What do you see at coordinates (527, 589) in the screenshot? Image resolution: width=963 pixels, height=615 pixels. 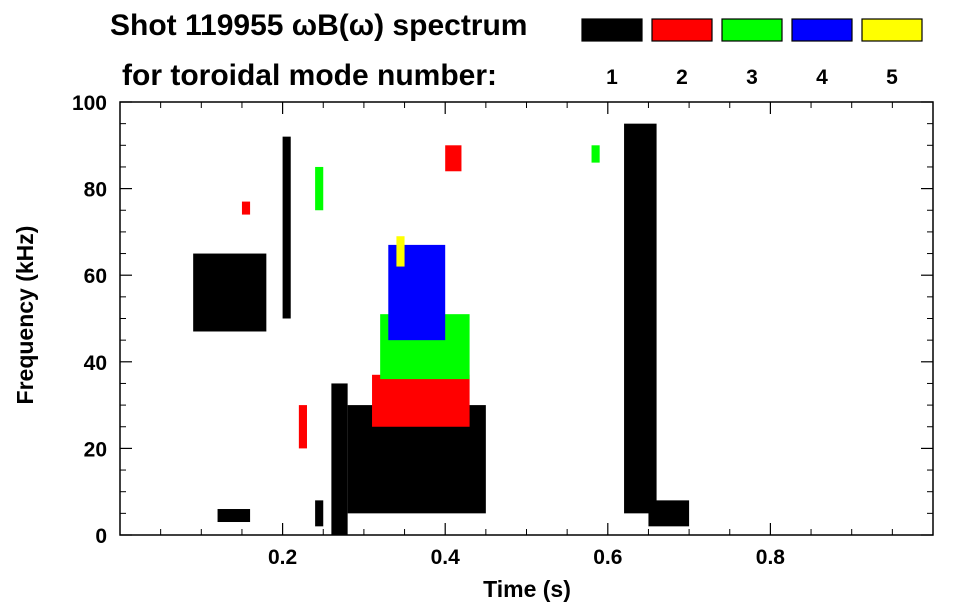 I see `x-axis-label: Time (s)` at bounding box center [527, 589].